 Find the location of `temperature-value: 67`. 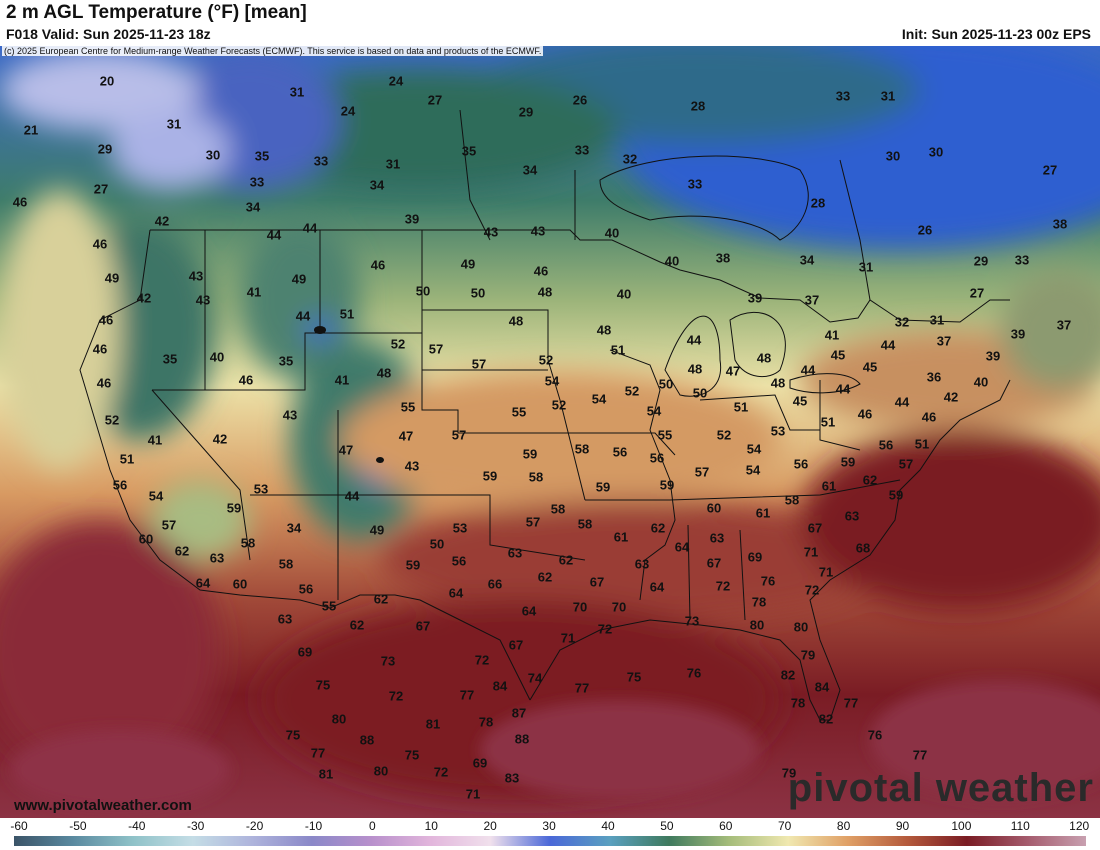

temperature-value: 67 is located at coordinates (815, 527).